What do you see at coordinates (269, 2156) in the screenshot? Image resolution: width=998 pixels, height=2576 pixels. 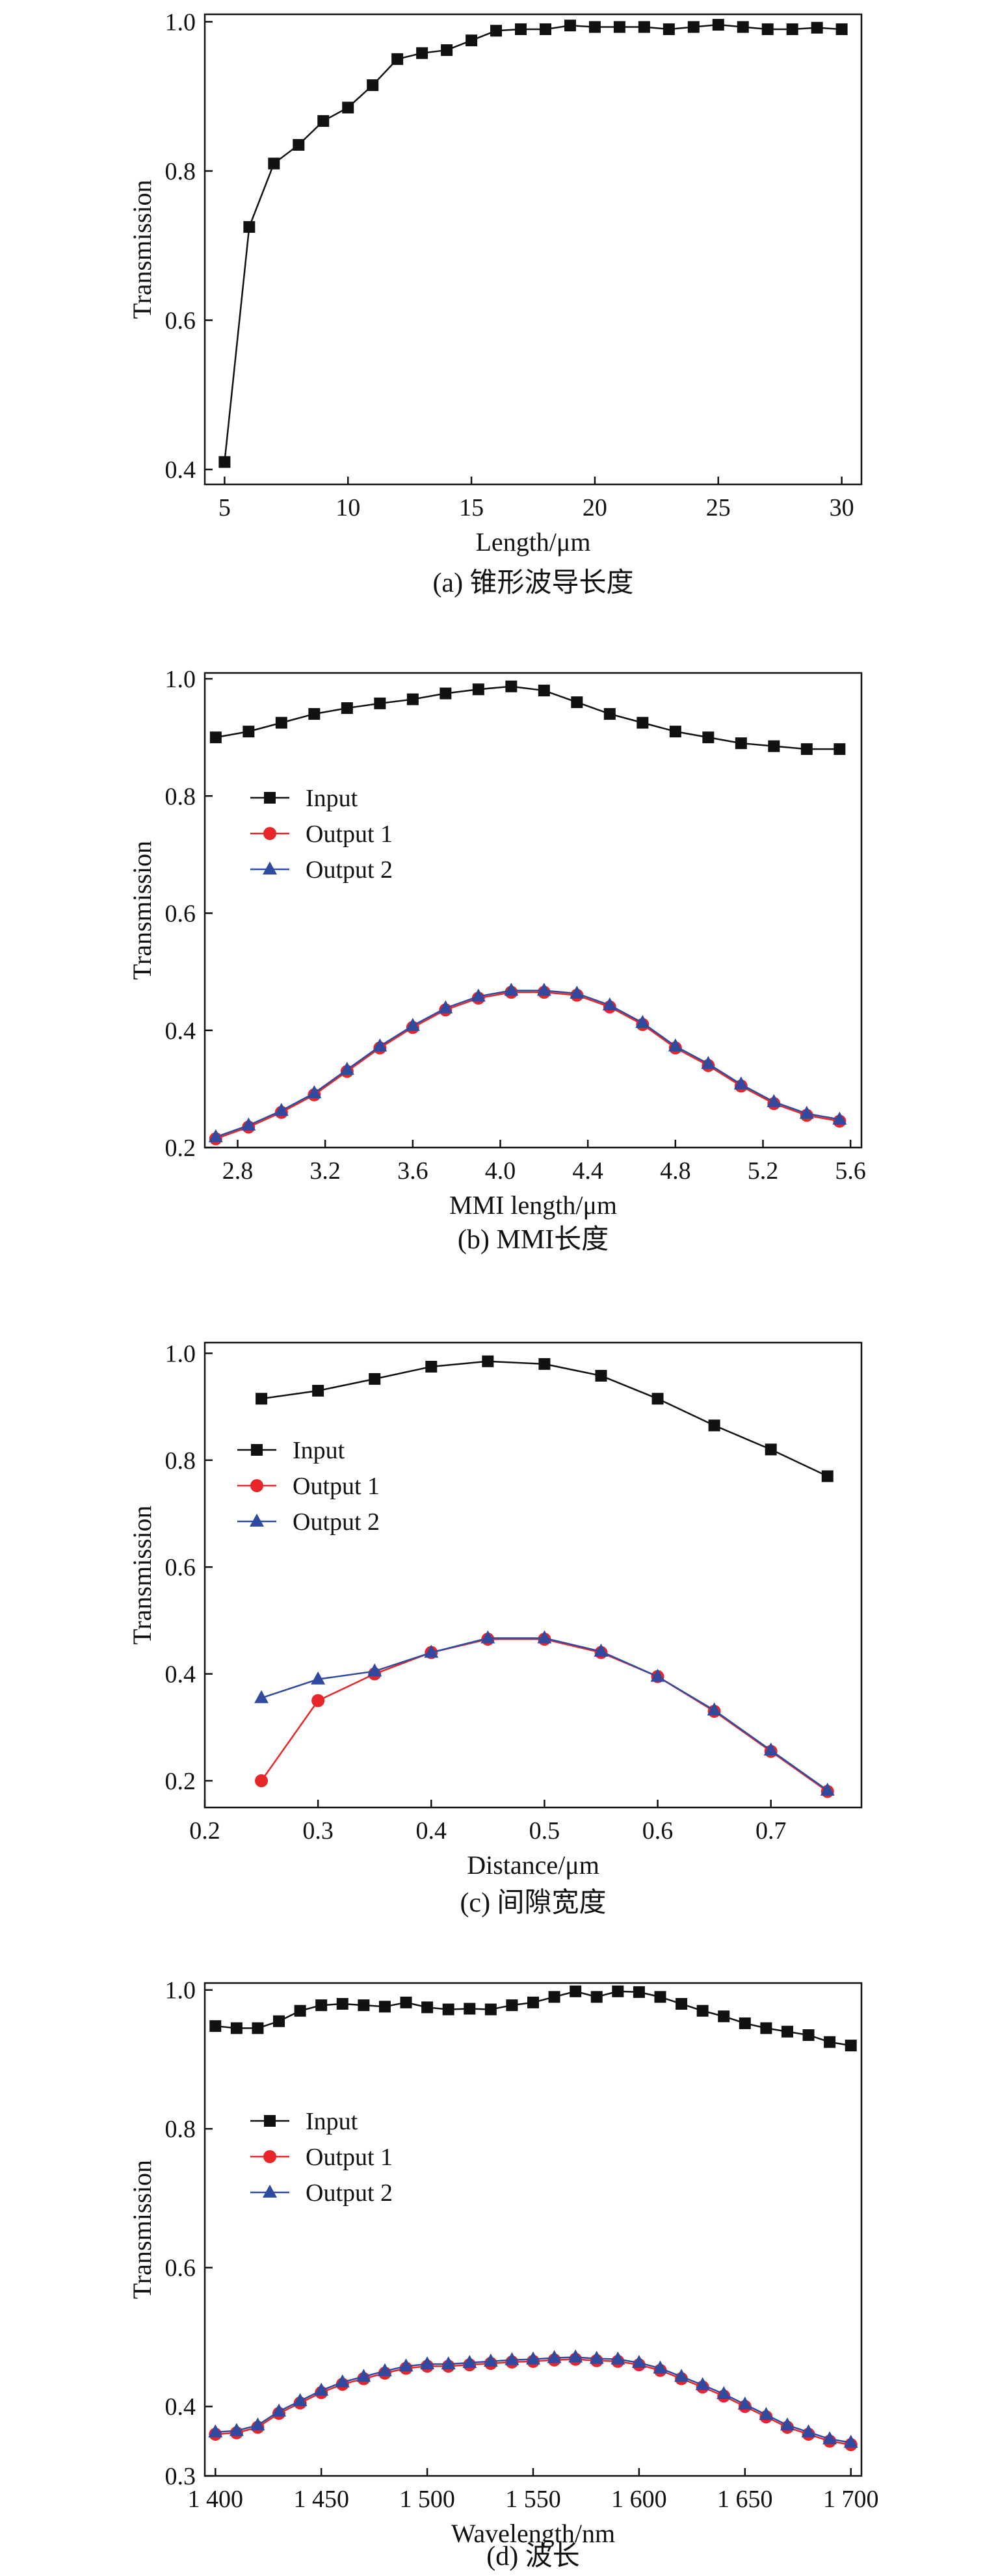 I see `legend-marker` at bounding box center [269, 2156].